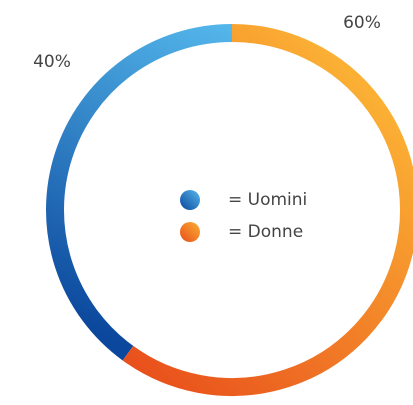 This screenshot has width=413, height=405. Describe the element at coordinates (267, 200) in the screenshot. I see `legend-label: = Uomini` at that location.